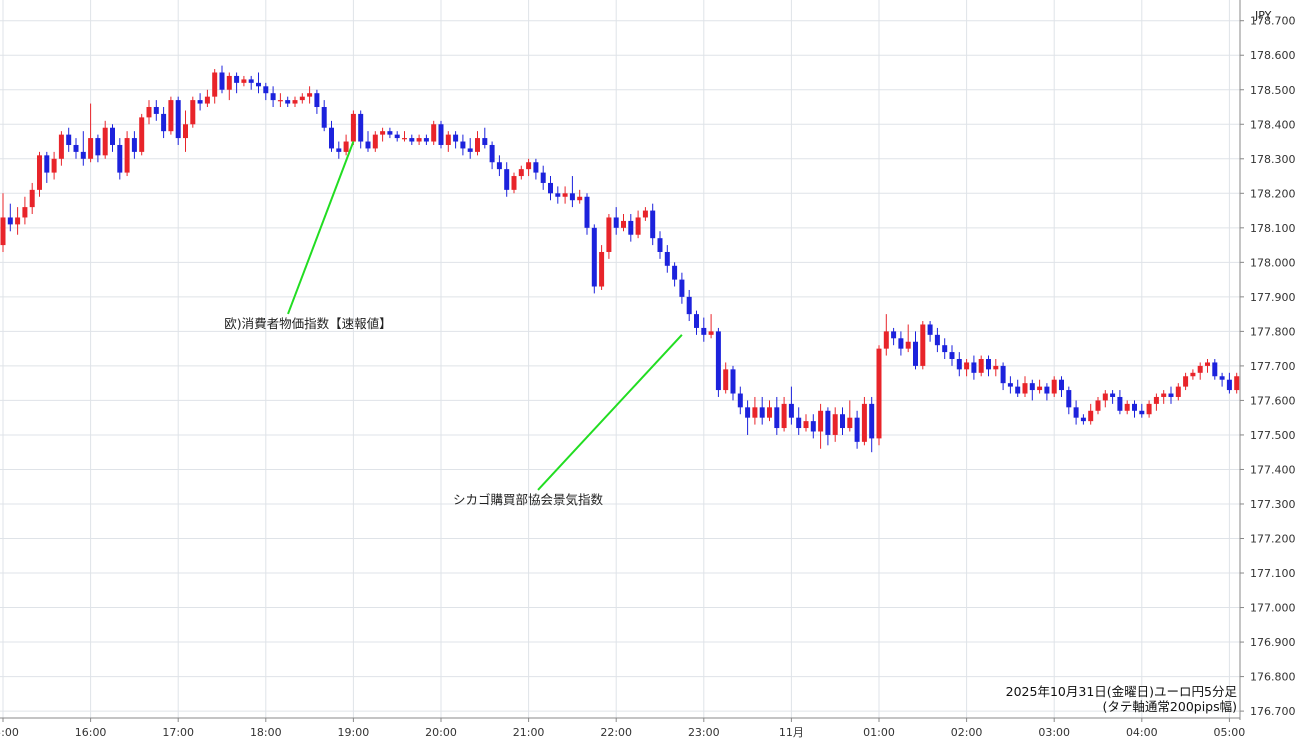  I want to click on y-tick-label: 178.200, so click(1273, 193).